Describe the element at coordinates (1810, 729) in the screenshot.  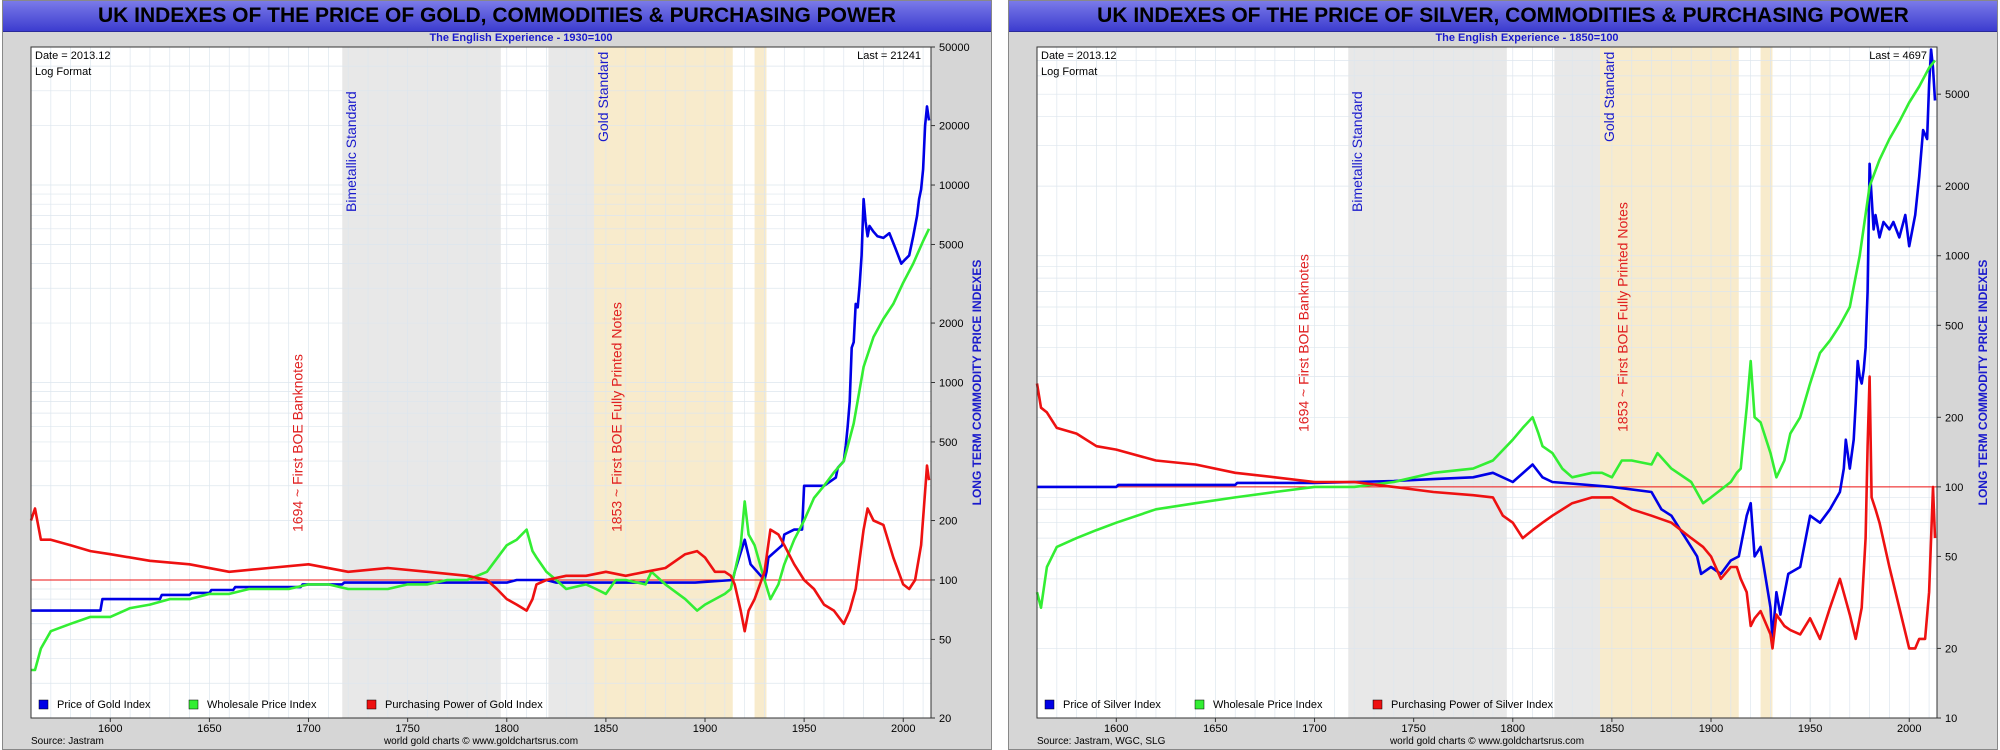
I see `right-x-tick-label: 1950` at that location.